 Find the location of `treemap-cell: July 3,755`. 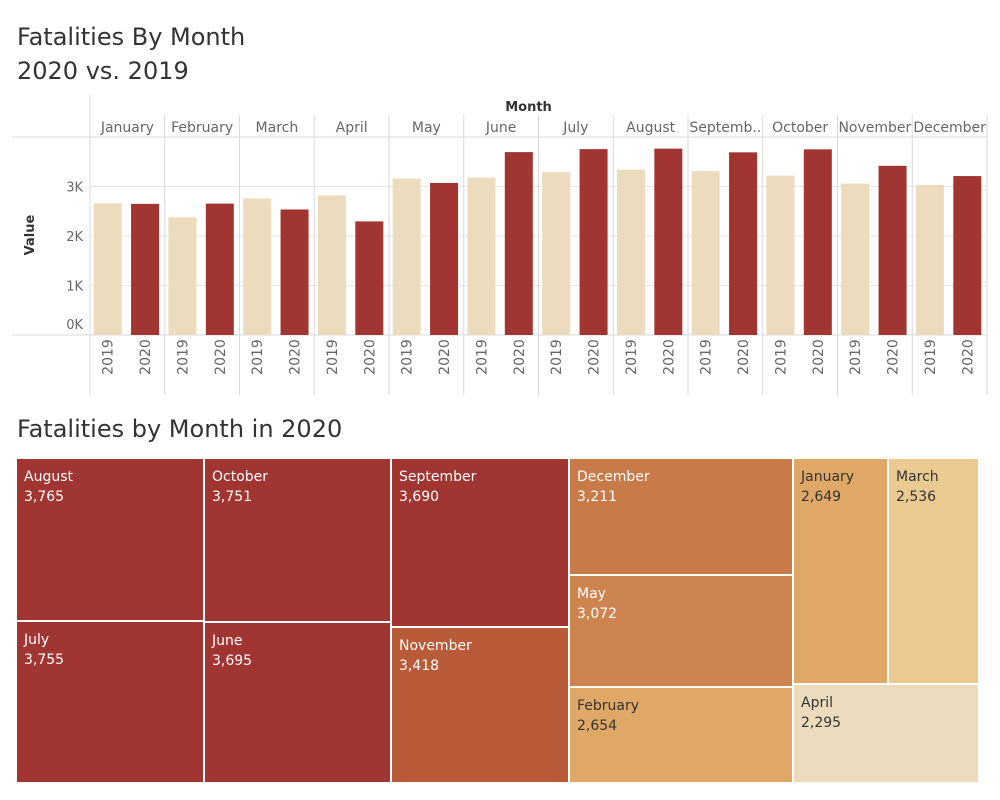

treemap-cell: July 3,755 is located at coordinates (111, 703).